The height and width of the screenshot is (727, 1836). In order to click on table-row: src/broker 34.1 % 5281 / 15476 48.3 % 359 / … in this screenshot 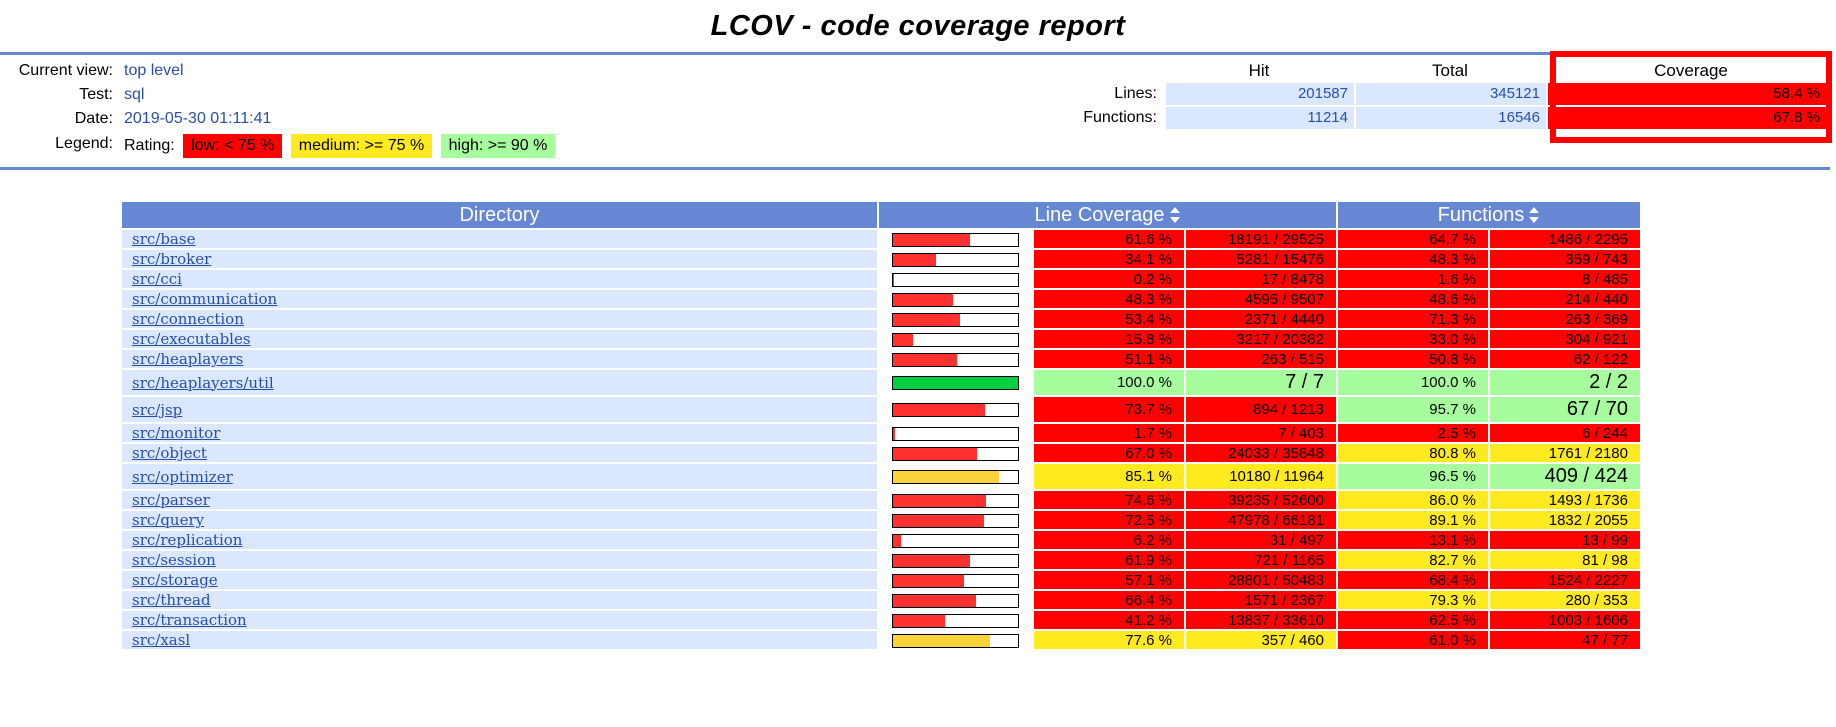, I will do `click(881, 259)`.